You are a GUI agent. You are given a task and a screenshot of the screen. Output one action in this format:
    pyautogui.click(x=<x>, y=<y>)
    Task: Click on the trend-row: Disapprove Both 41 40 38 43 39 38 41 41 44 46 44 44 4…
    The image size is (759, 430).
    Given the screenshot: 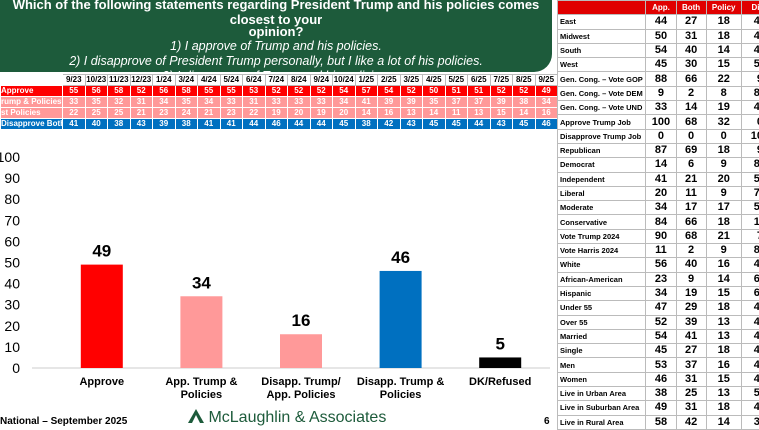 What is the action you would take?
    pyautogui.click(x=279, y=124)
    